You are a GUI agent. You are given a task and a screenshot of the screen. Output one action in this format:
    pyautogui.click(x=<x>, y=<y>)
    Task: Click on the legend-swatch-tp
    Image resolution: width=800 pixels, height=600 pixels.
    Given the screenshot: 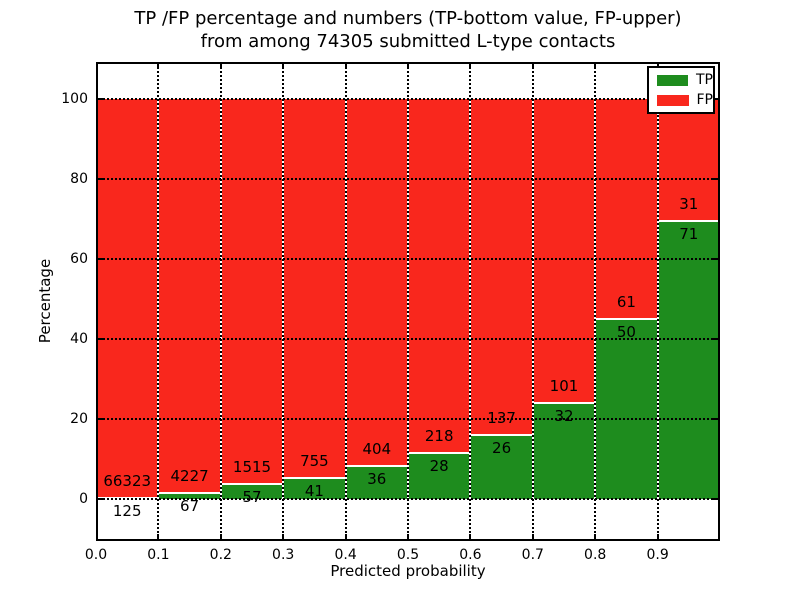 What is the action you would take?
    pyautogui.click(x=672, y=80)
    